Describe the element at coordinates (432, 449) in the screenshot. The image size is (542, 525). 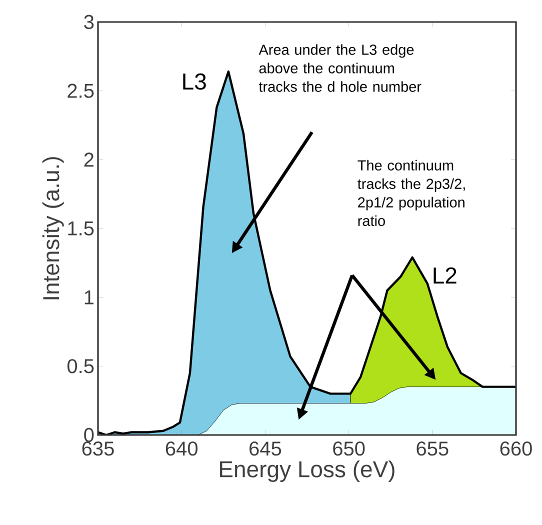
I see `x-tick-label: 655` at that location.